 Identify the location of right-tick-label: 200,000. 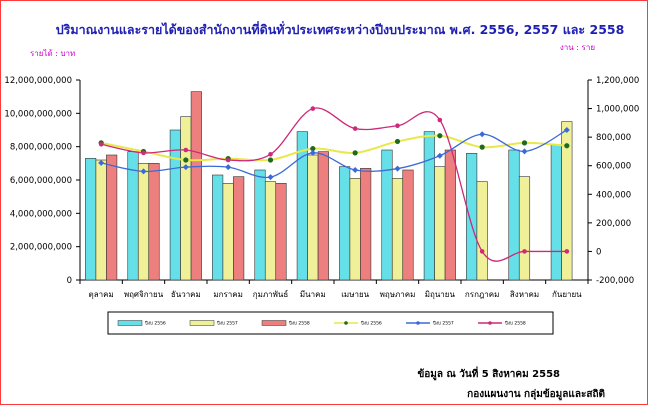
(613, 224).